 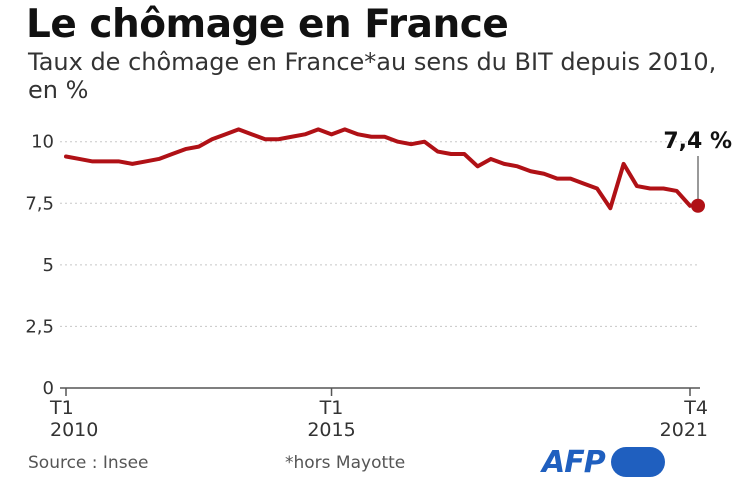 I want to click on footnote: *hors Mayotte, so click(x=345, y=463).